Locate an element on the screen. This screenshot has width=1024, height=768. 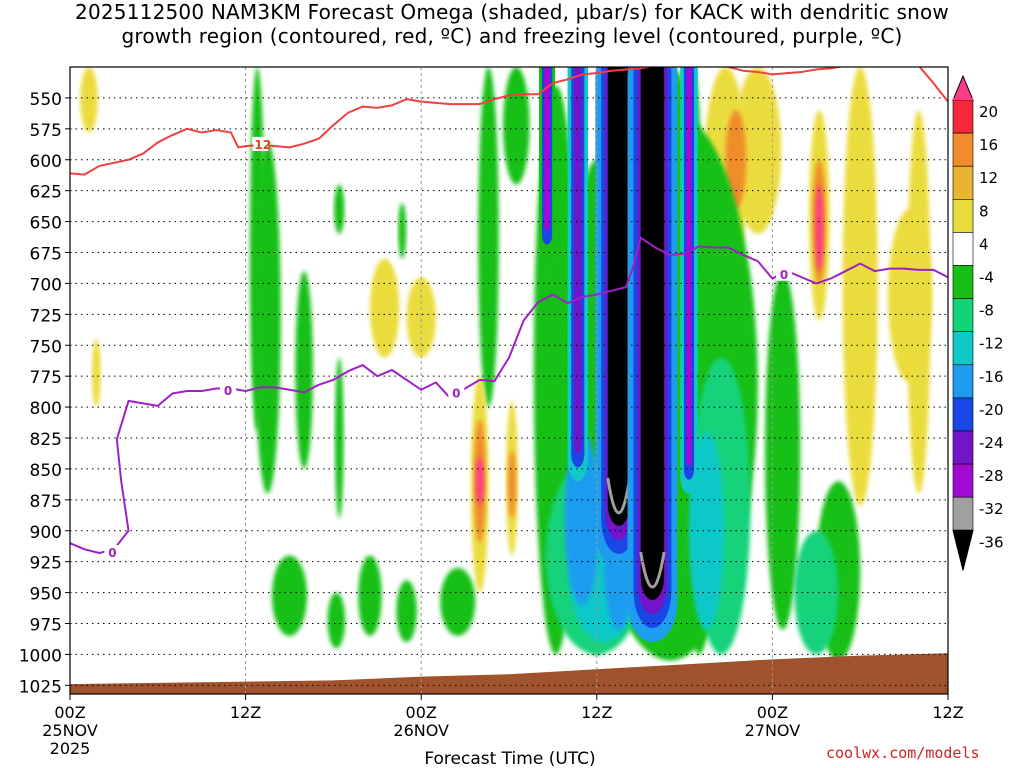
colorbar: 20 16 12 8 4 -4 -8 -12 -16 -20 -24 -28 -32 -36 is located at coordinates (978, 322).